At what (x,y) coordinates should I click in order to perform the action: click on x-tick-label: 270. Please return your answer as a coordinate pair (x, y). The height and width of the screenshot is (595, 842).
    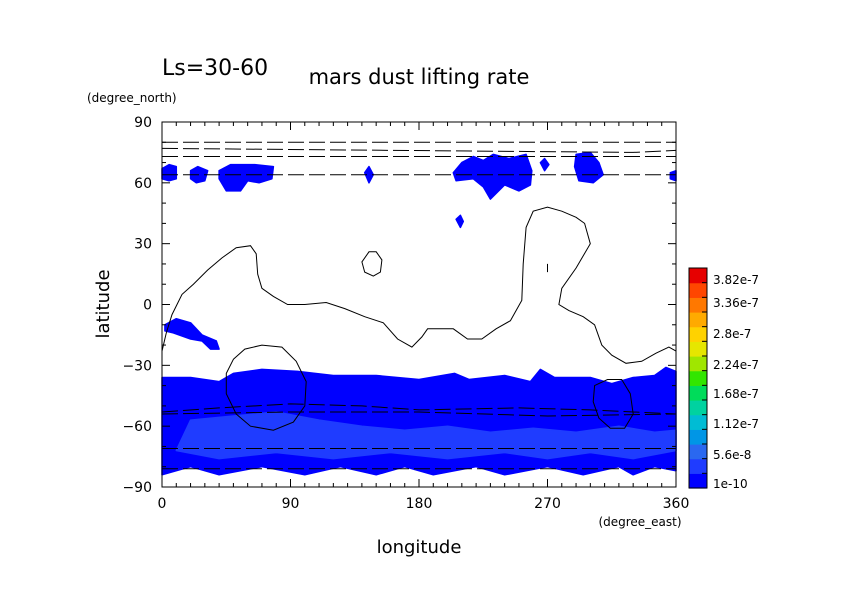
    Looking at the image, I should click on (547, 504).